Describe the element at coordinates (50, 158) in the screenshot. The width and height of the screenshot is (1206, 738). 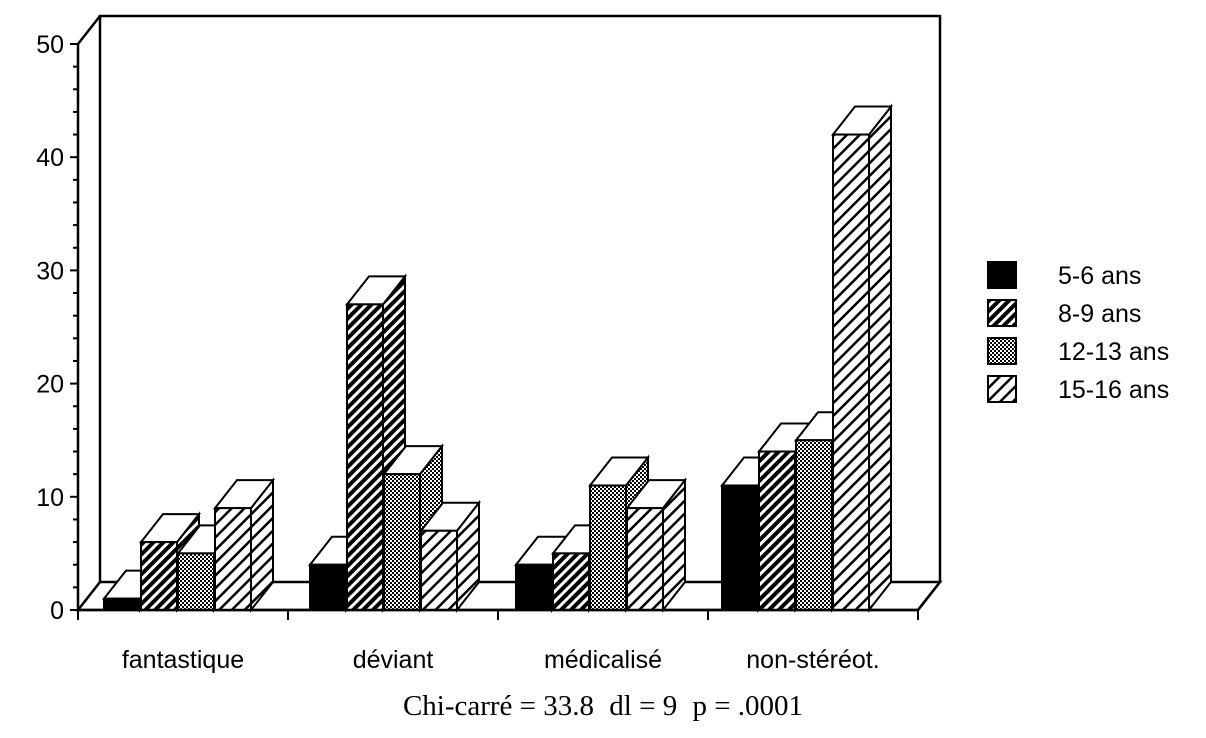
I see `y-tick-label: 40` at that location.